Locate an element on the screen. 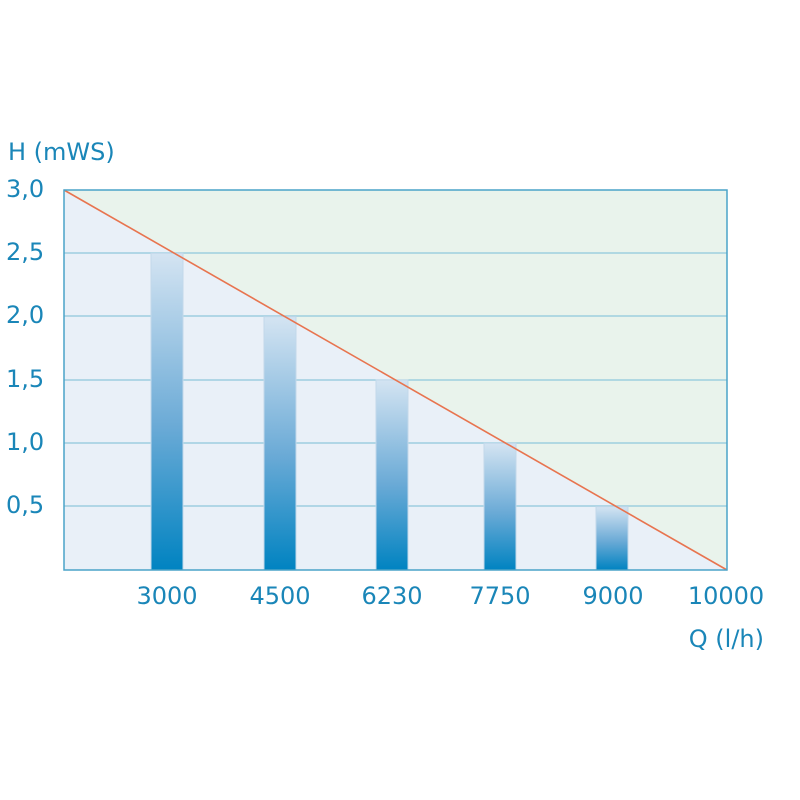 Image resolution: width=800 pixels, height=800 pixels. x-axis-label: Q (l/h) is located at coordinates (726, 639).